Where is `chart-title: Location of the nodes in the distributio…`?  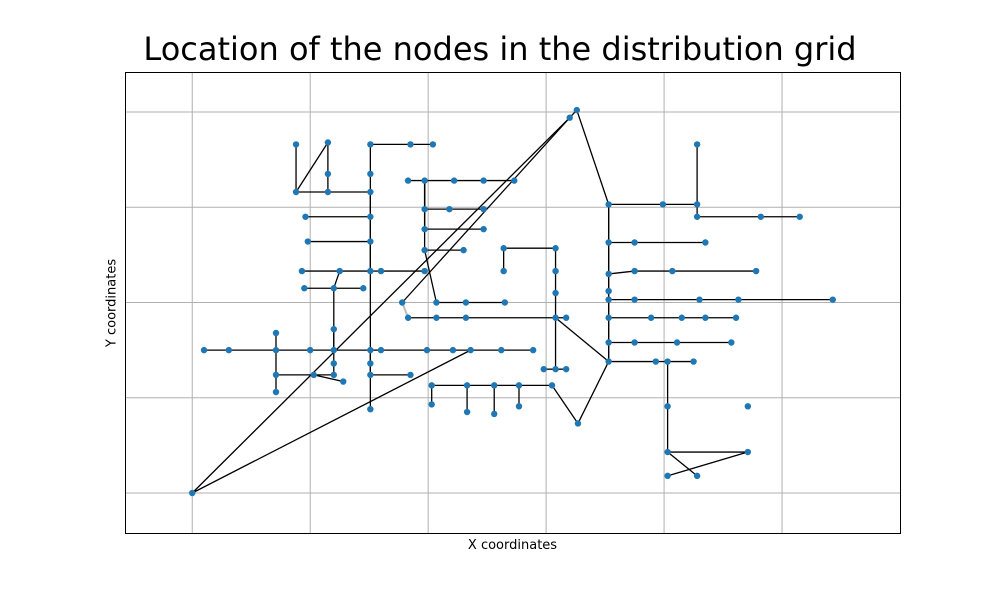
chart-title: Location of the nodes in the distributio… is located at coordinates (500, 49).